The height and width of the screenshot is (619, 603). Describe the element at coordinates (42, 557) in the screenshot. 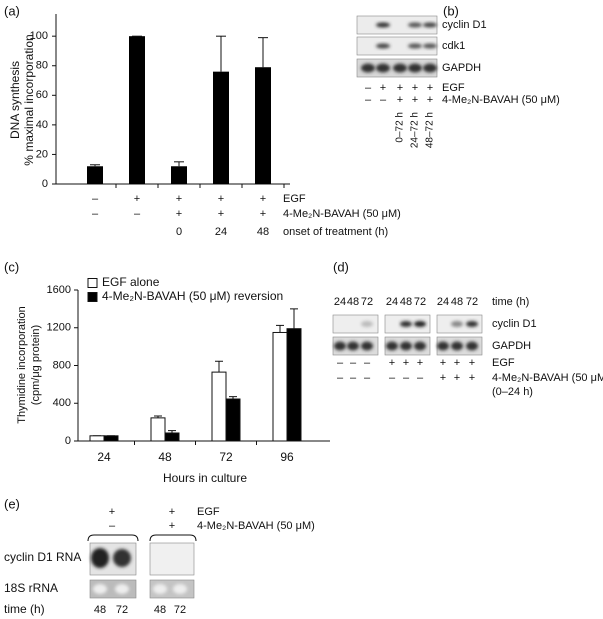

I see `band-label: cyclin D1 RNA` at that location.